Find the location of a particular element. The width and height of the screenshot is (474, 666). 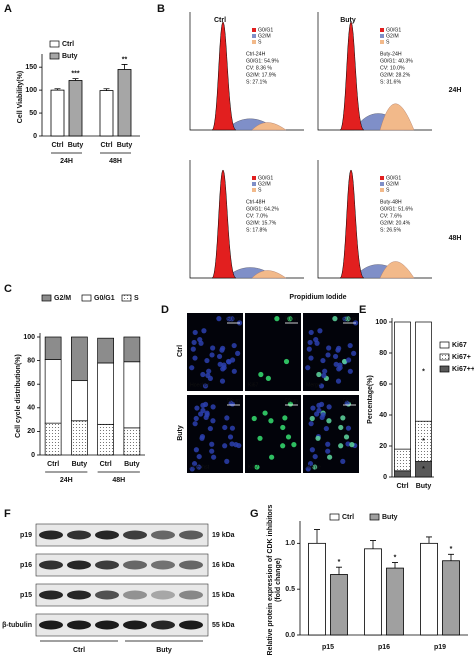

group-label: Buty is located at coordinates (164, 650).